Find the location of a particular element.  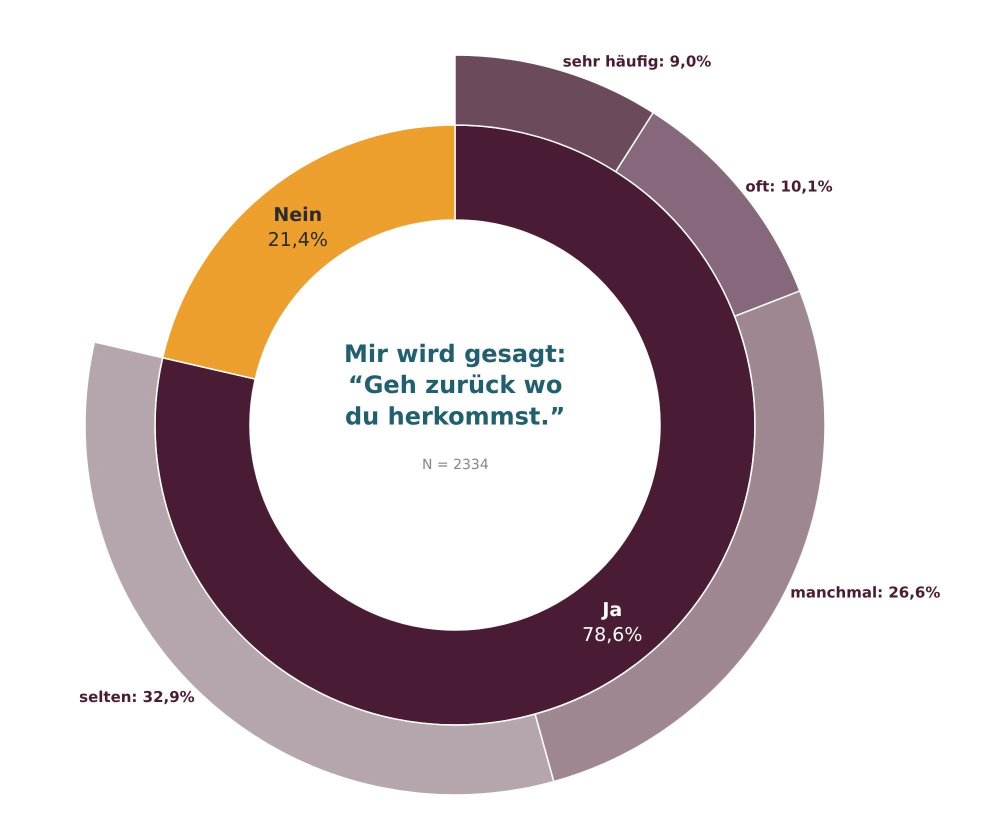

category-label: oft: 10,1% is located at coordinates (789, 186).